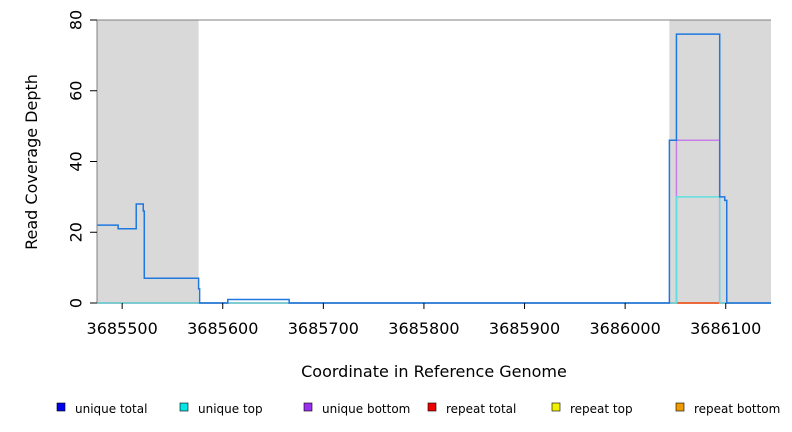 This screenshot has width=792, height=432. What do you see at coordinates (222, 328) in the screenshot?
I see `x-tick-label: 3685600` at bounding box center [222, 328].